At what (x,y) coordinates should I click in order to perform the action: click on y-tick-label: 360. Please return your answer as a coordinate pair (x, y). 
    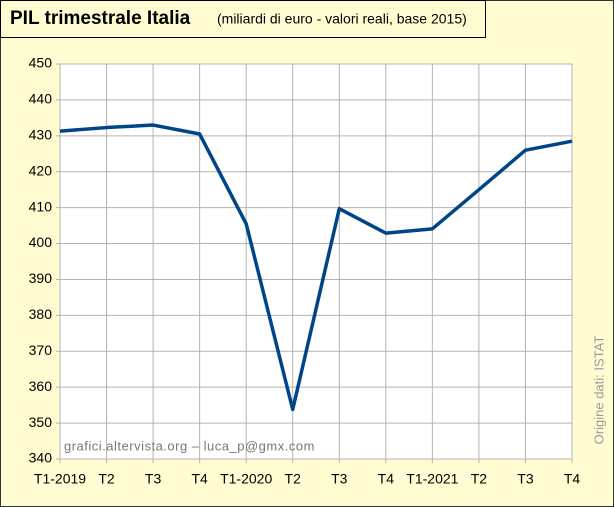
    Looking at the image, I should click on (41, 386).